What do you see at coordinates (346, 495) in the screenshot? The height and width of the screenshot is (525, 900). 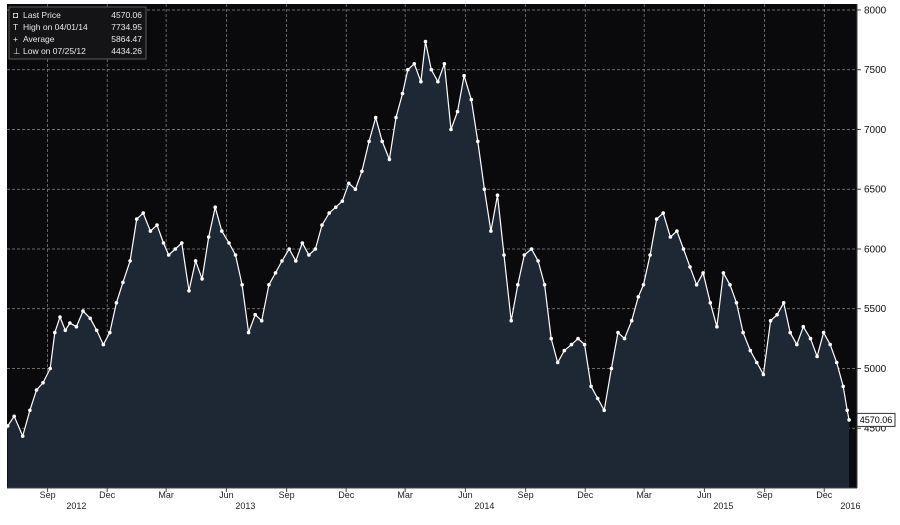 I see `x-tick-label: Dec` at bounding box center [346, 495].